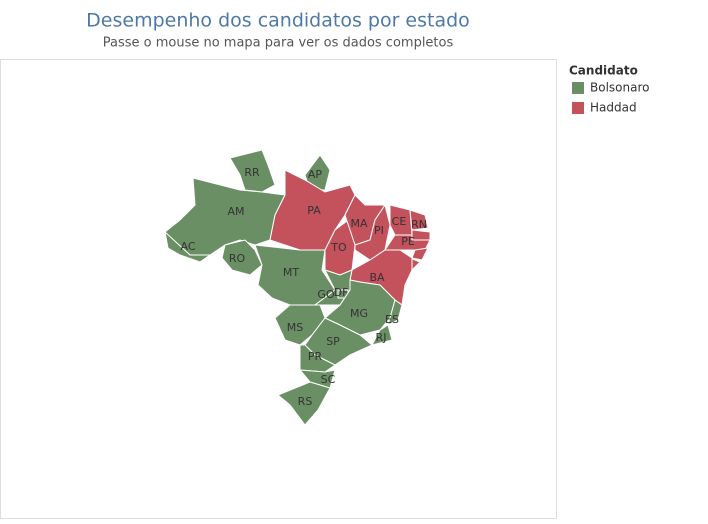 This screenshot has height=524, width=708. Describe the element at coordinates (338, 247) in the screenshot. I see `state-label: TO` at that location.